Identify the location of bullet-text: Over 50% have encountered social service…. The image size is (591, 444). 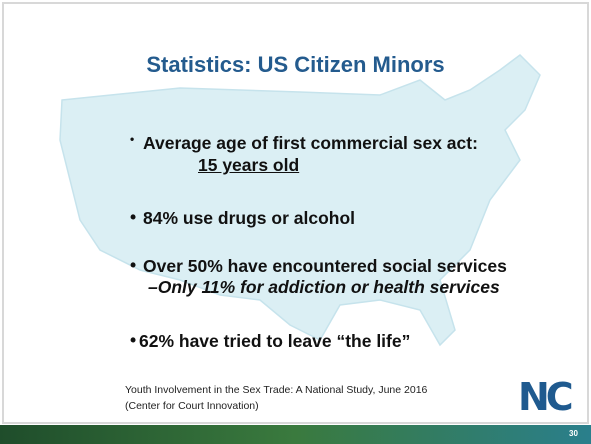
(325, 266).